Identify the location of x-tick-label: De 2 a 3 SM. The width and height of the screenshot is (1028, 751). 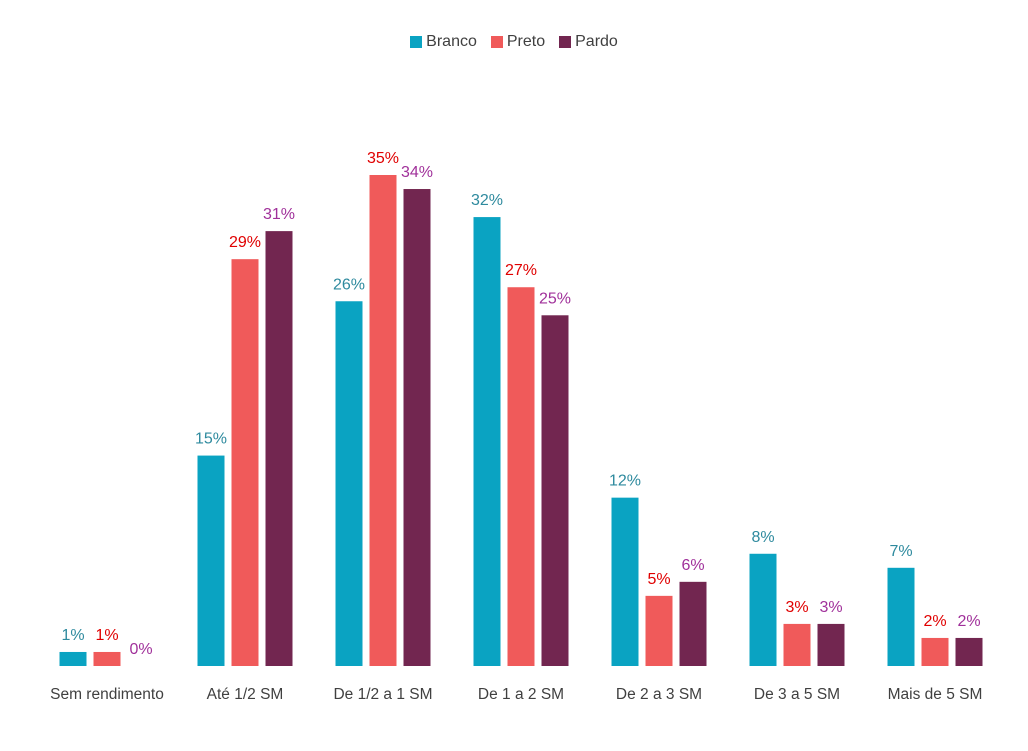
(659, 694).